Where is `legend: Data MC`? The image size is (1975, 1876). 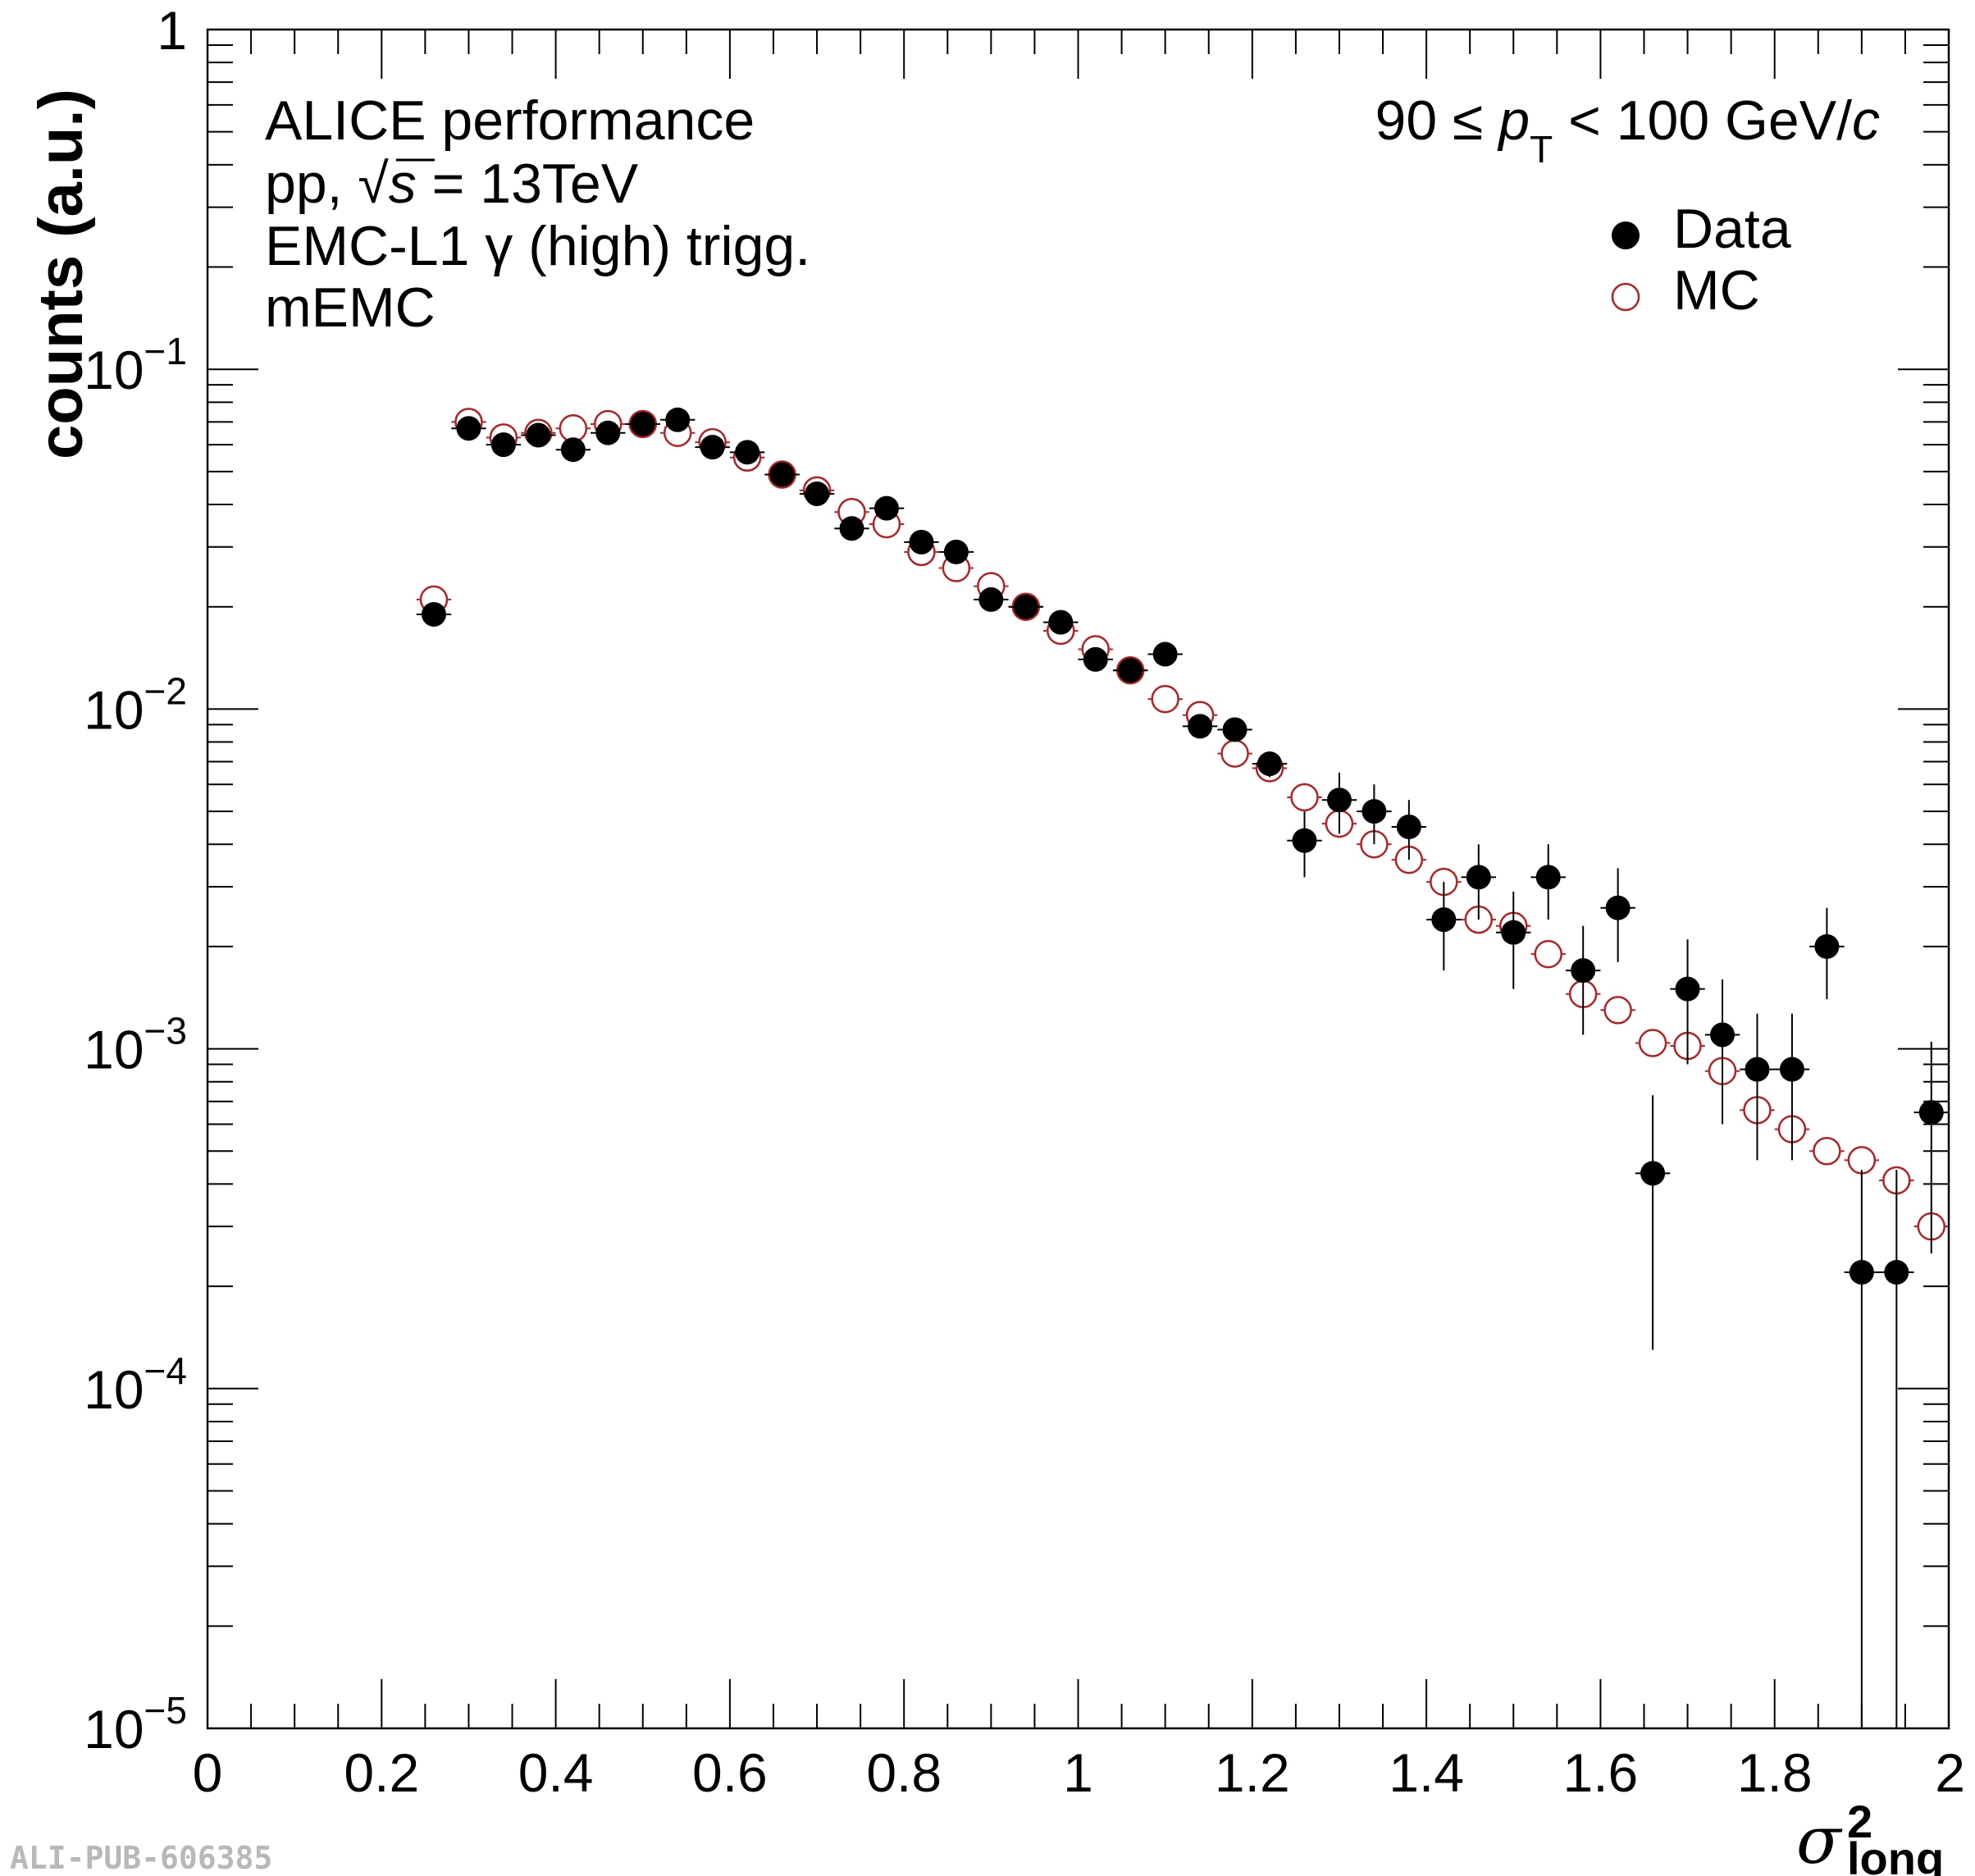 legend: Data MC is located at coordinates (1701, 260).